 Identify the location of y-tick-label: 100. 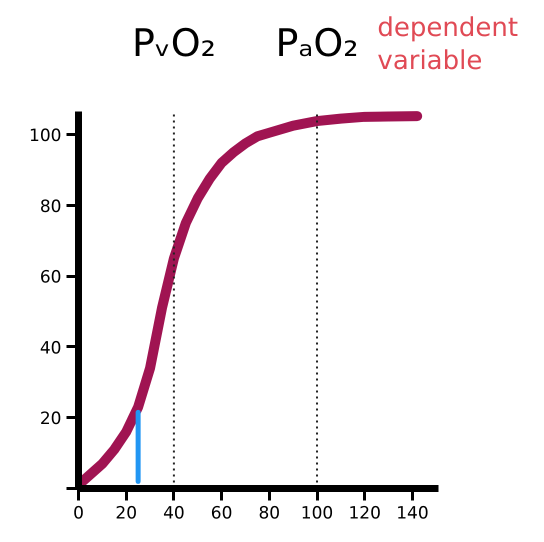
(45, 136).